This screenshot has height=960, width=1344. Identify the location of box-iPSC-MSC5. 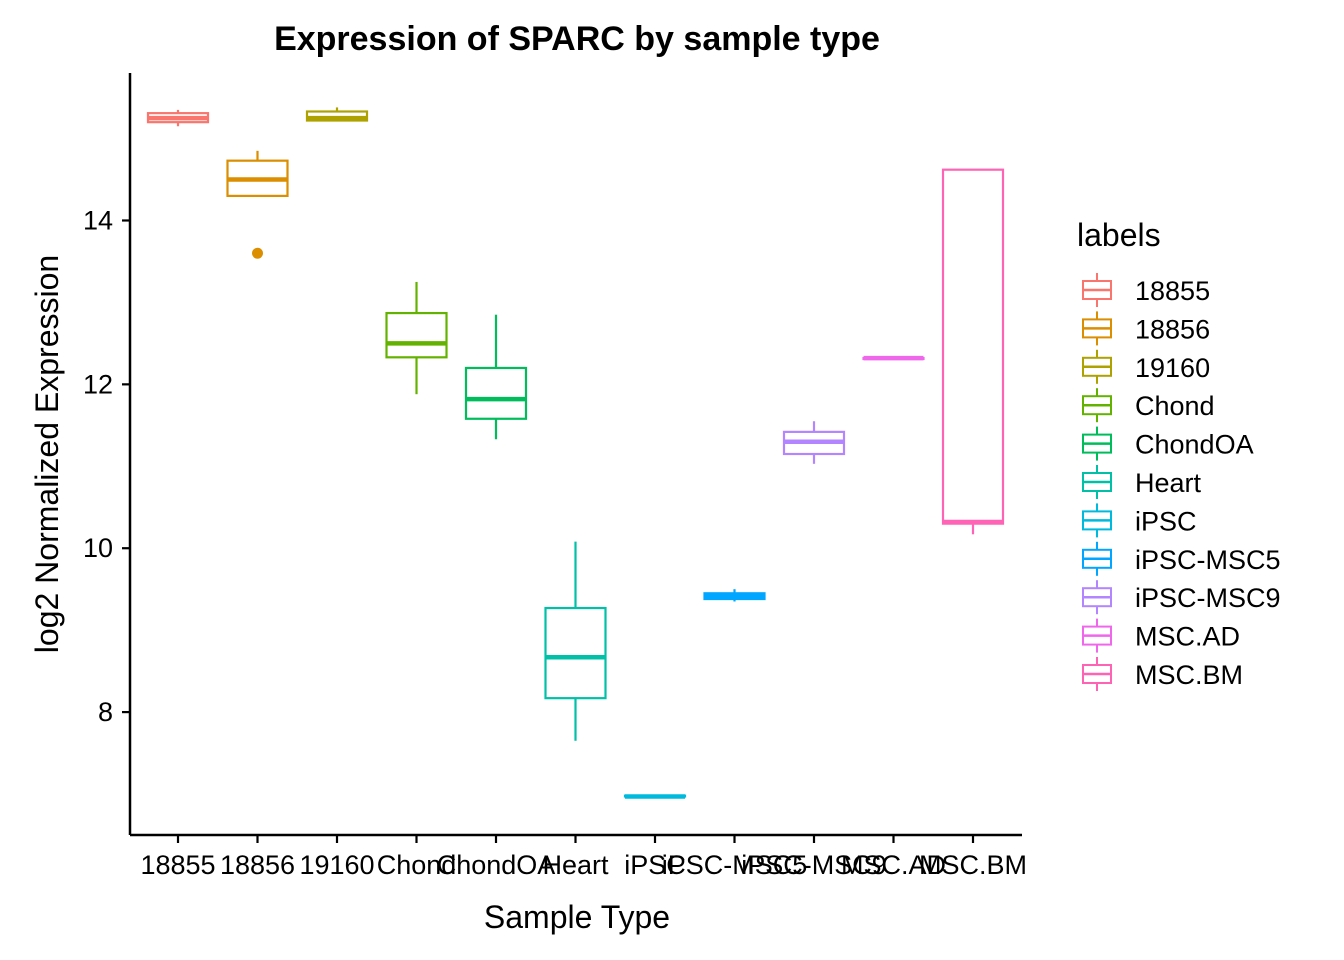
(734, 595).